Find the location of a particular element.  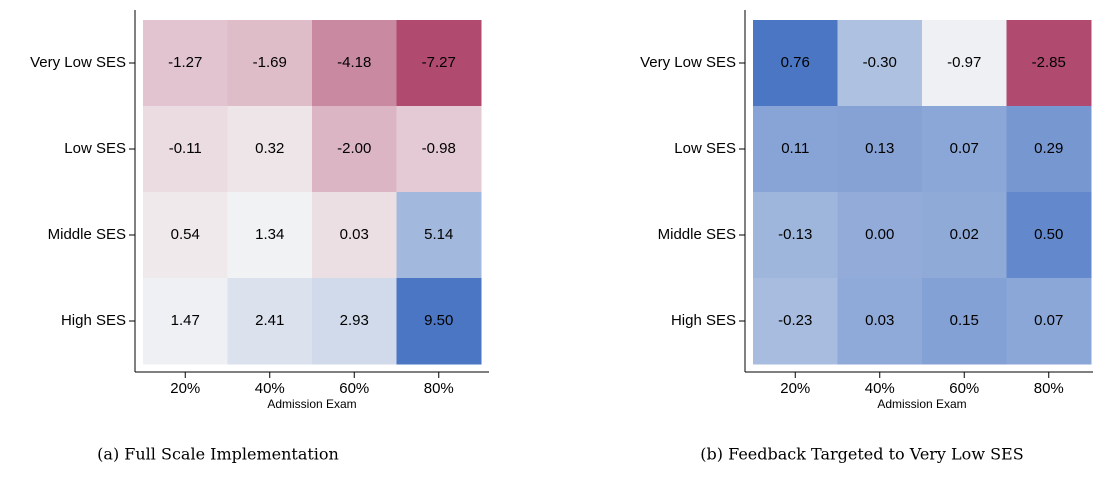

cell-label: 0.02 is located at coordinates (964, 234).